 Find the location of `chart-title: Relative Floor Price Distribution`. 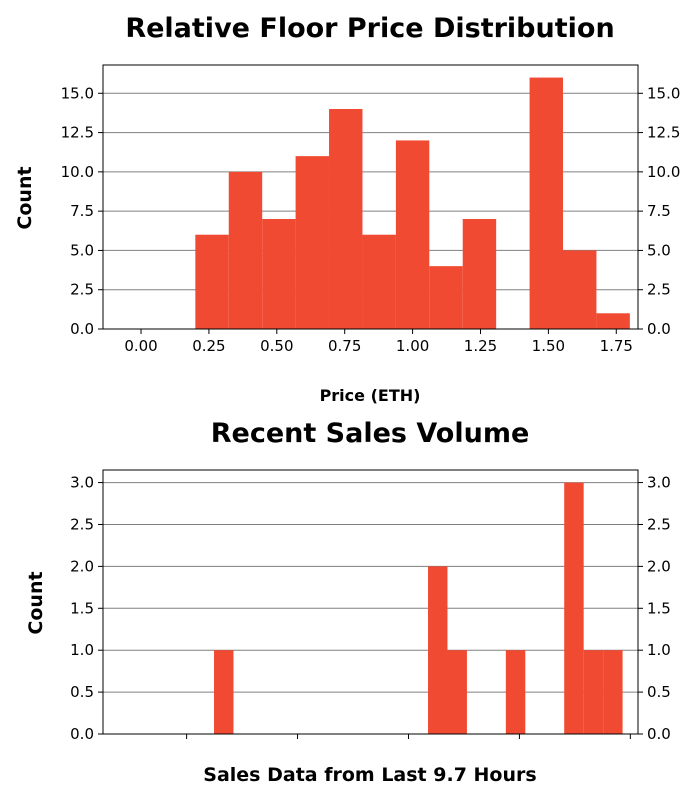

chart-title: Relative Floor Price Distribution is located at coordinates (369, 28).